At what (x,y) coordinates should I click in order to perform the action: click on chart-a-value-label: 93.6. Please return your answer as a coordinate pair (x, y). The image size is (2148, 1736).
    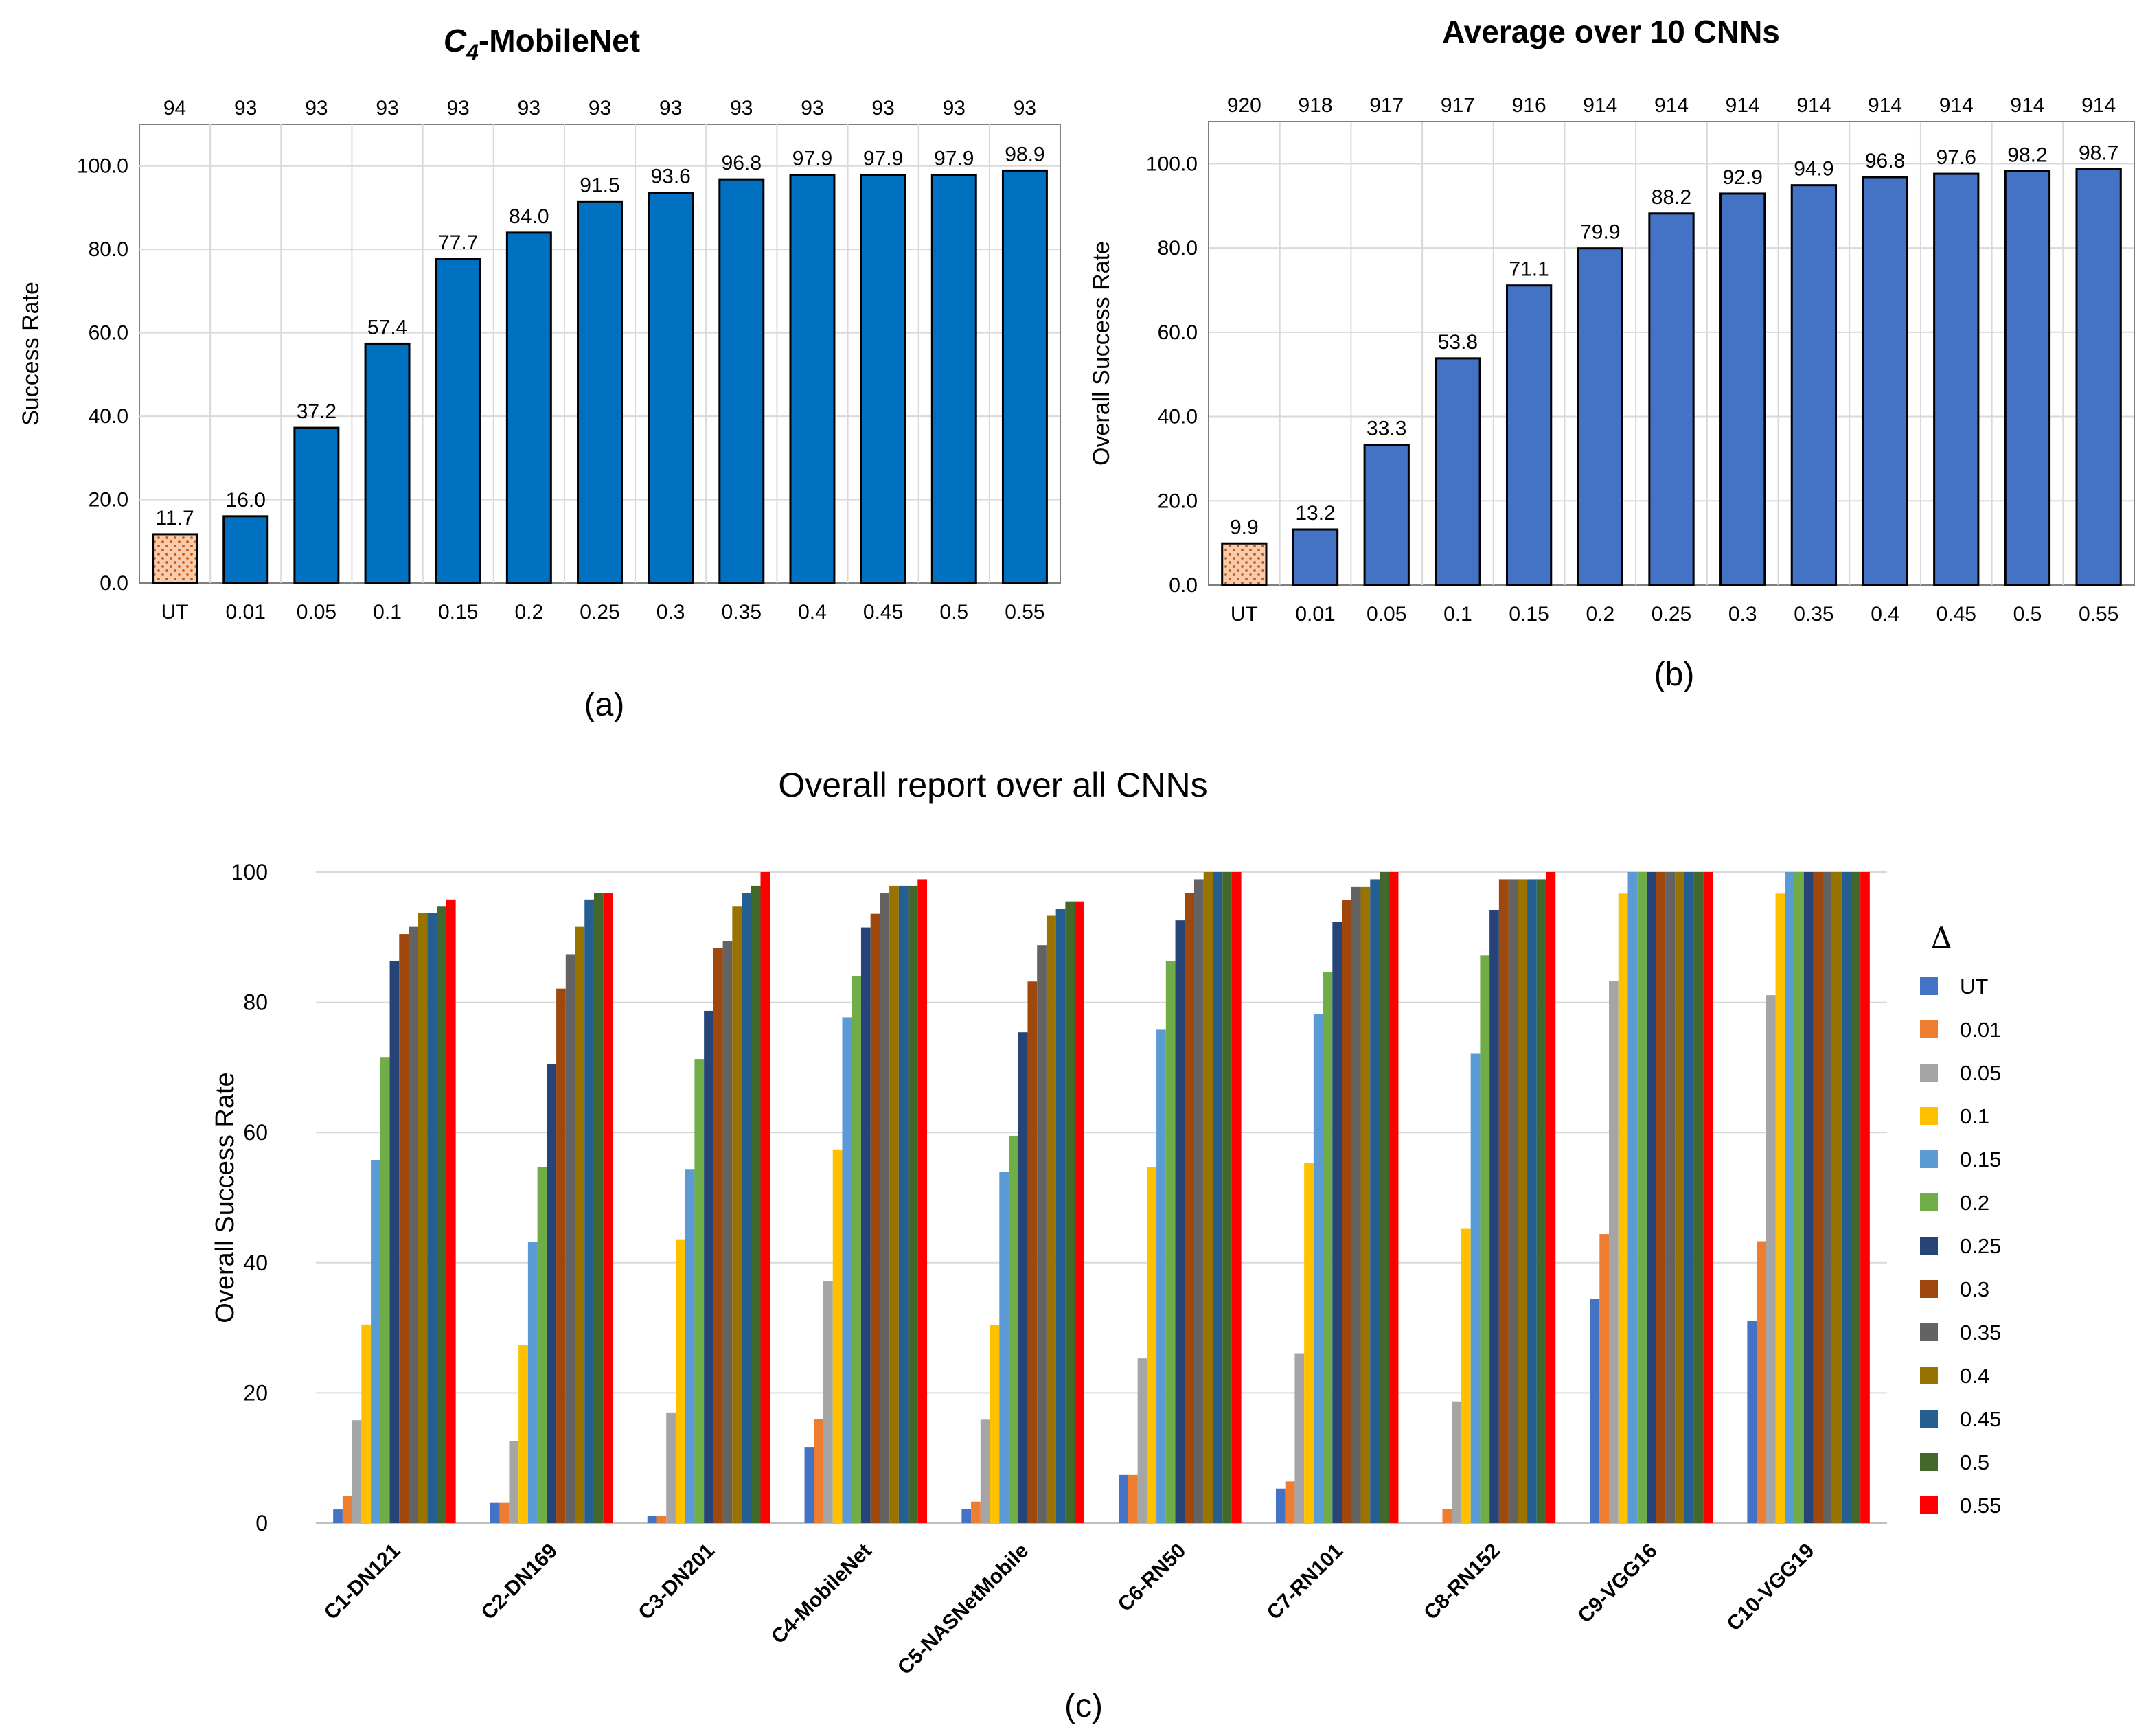
    Looking at the image, I should click on (670, 176).